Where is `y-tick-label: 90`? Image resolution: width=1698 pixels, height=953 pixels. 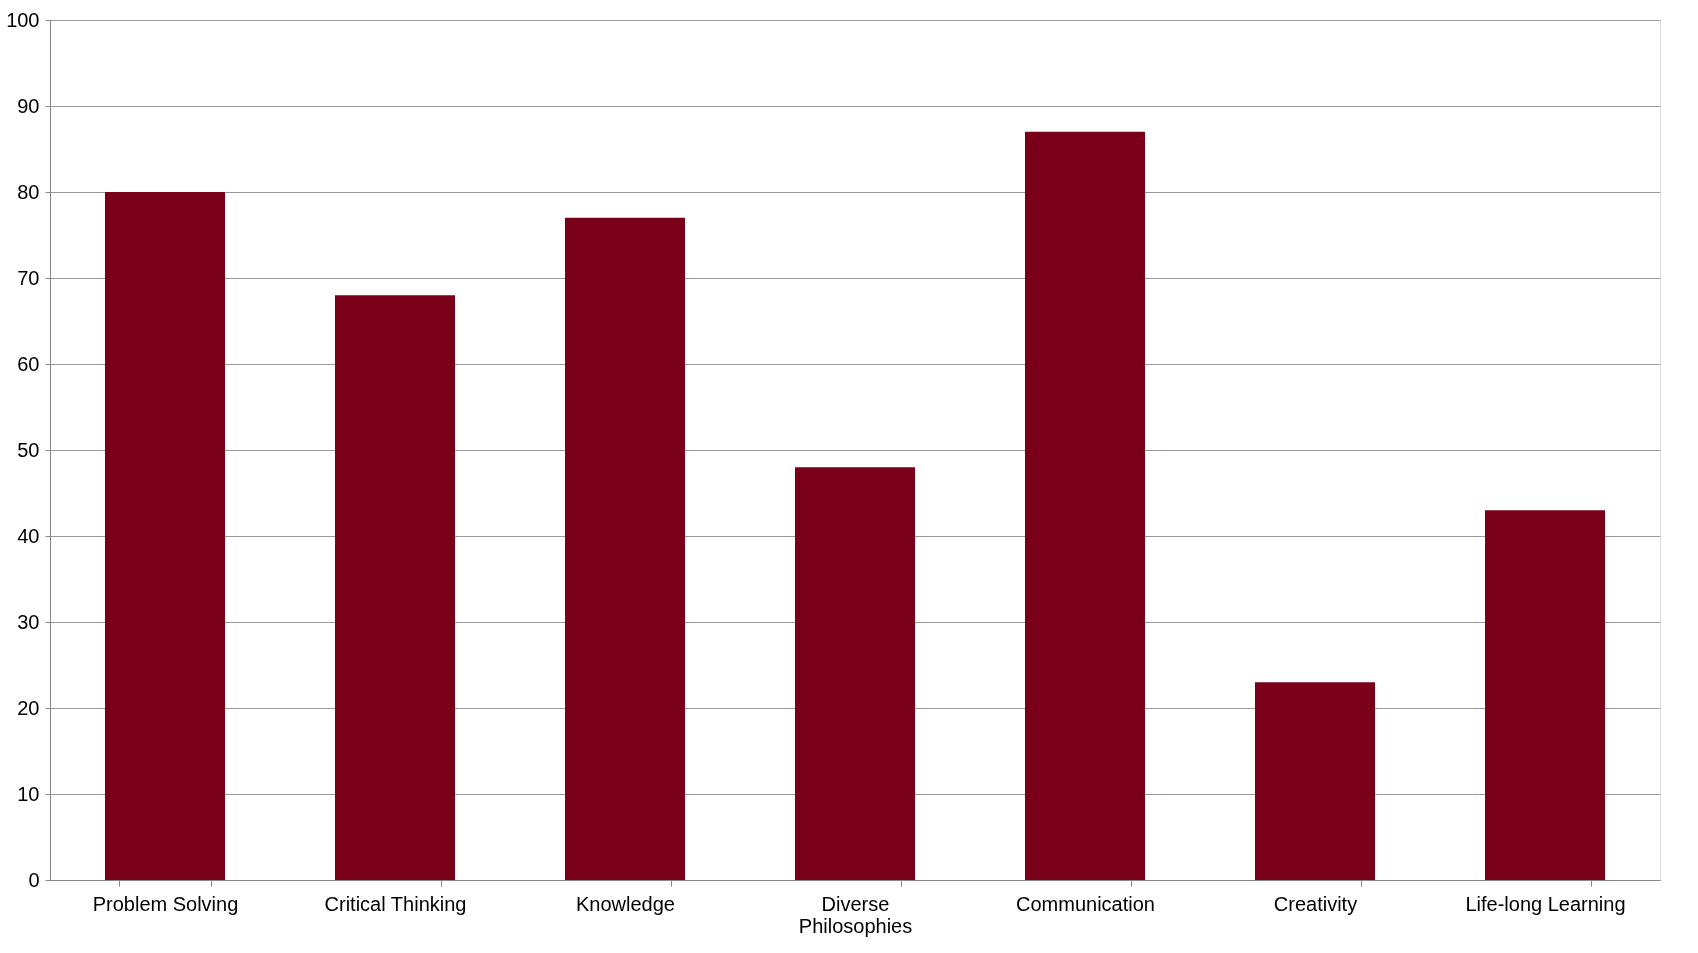
y-tick-label: 90 is located at coordinates (28, 105).